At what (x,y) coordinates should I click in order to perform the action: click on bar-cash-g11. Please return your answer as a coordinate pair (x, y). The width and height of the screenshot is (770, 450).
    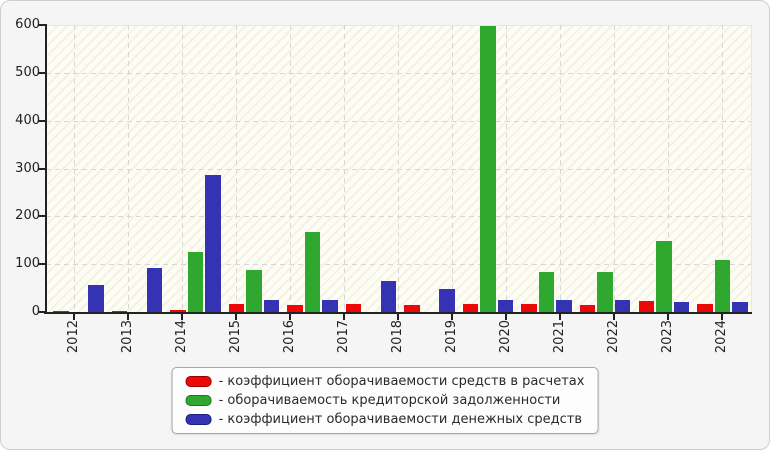
    Looking at the image, I should click on (740, 306).